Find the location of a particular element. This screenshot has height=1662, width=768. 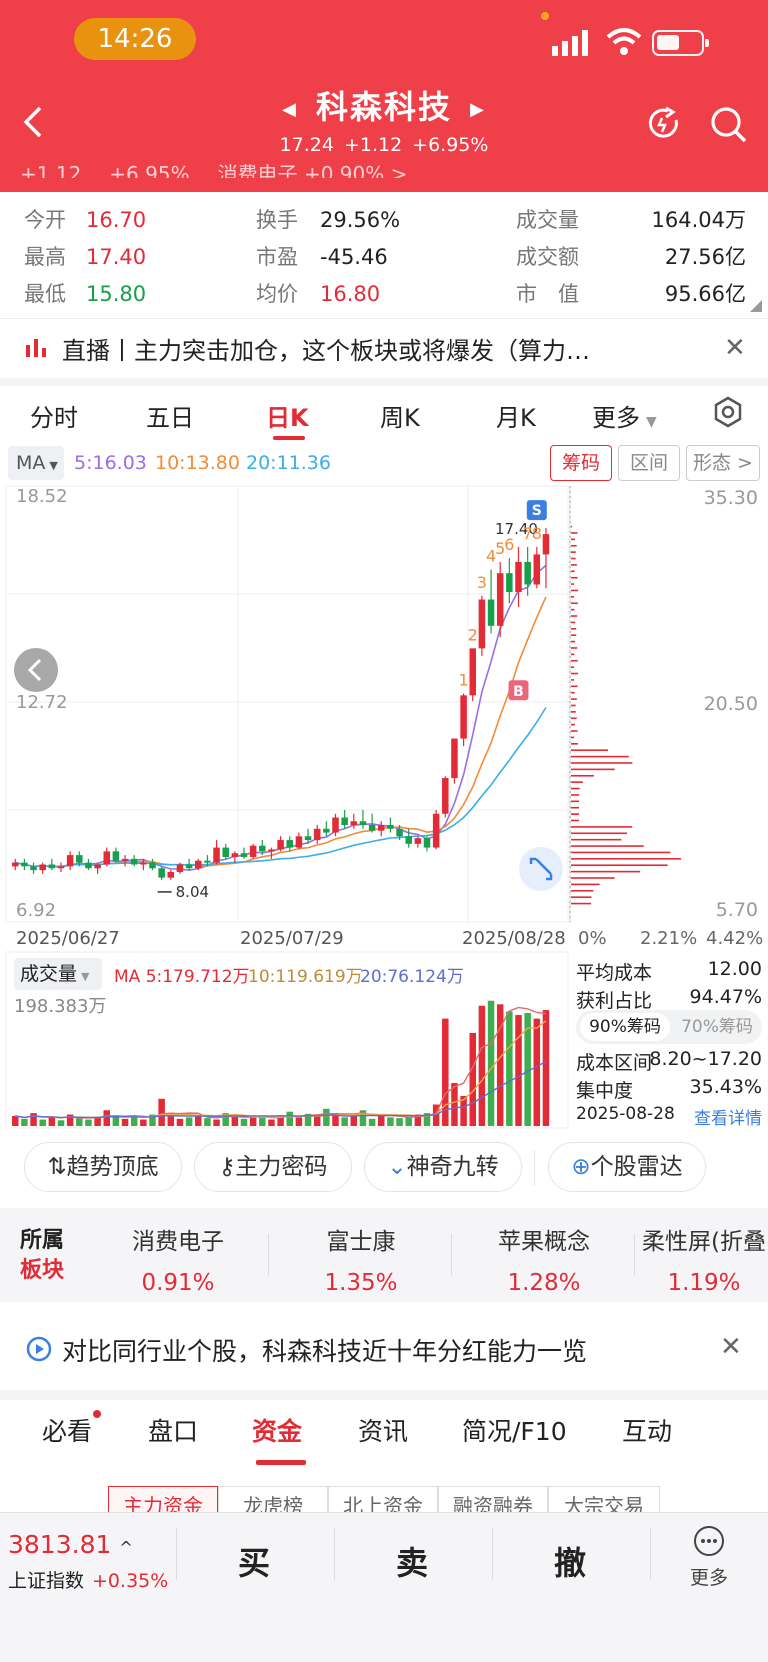

range-button: 区间 is located at coordinates (649, 463).